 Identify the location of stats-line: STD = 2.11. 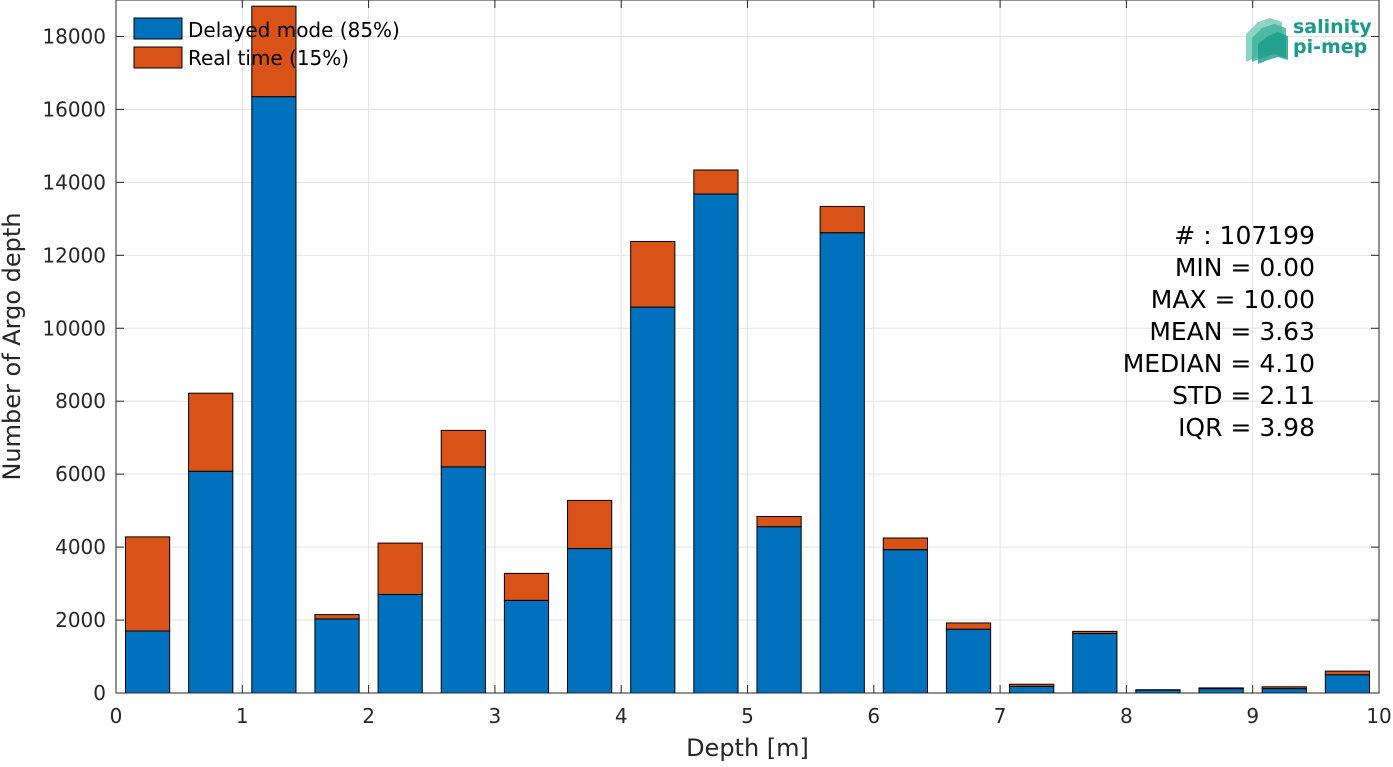
(1243, 395).